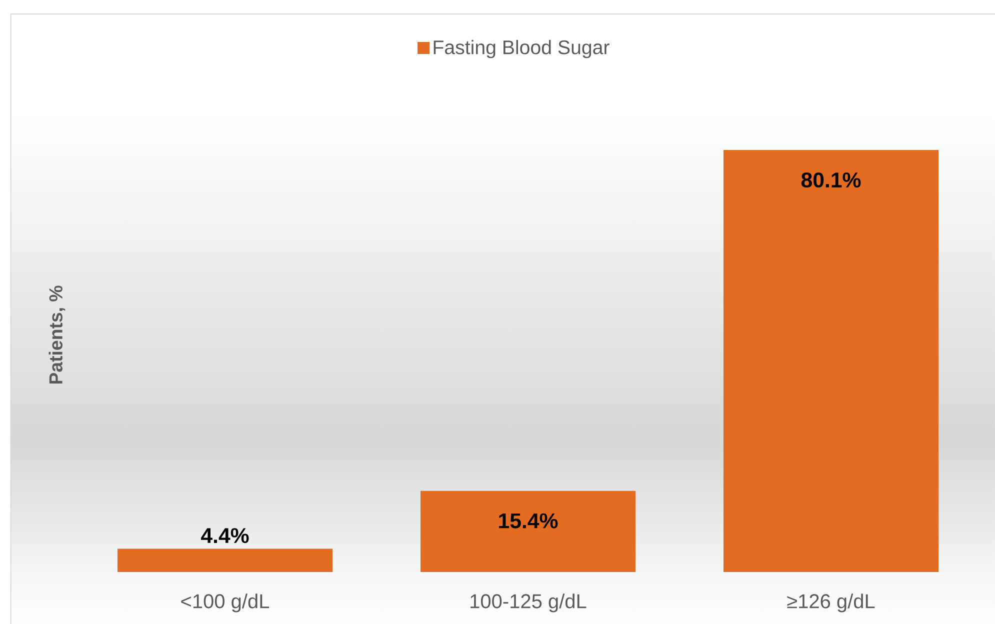  I want to click on x-tick-label: <100 g/dL, so click(225, 603).